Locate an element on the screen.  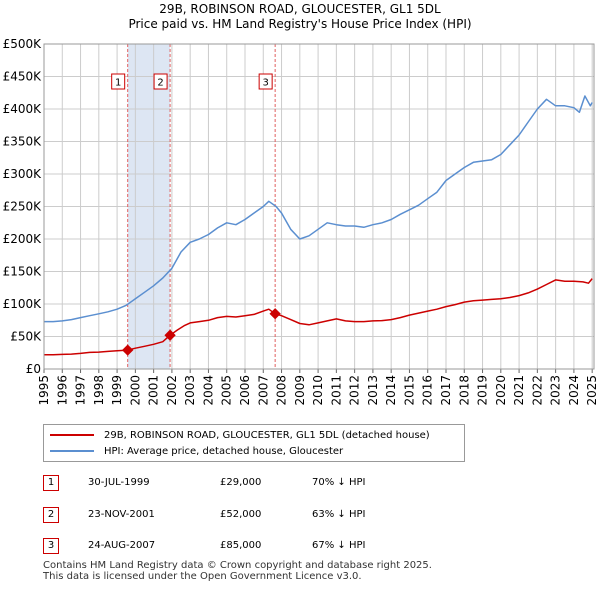
x-tick-label: 2000 is located at coordinates (135, 390).